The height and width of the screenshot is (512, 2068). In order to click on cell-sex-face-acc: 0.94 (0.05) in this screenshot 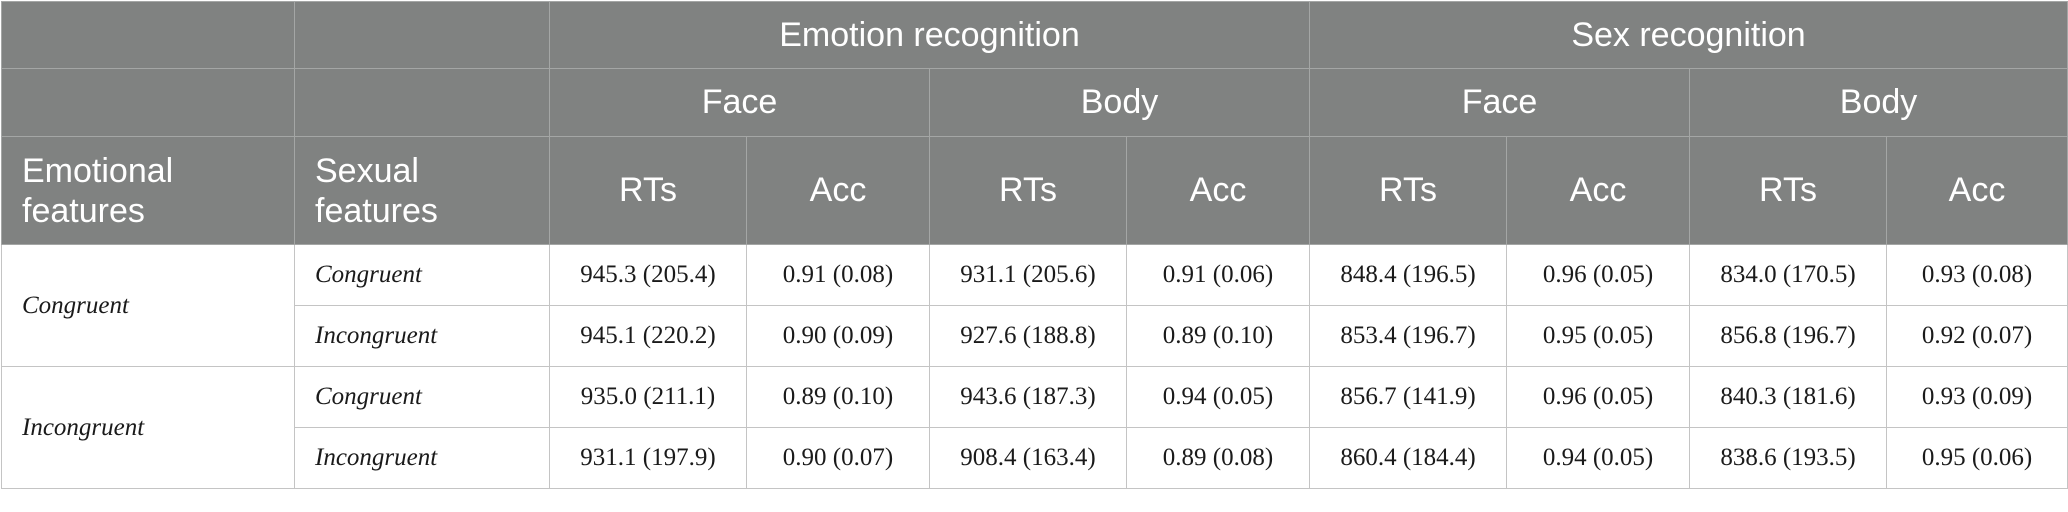, I will do `click(1598, 458)`.